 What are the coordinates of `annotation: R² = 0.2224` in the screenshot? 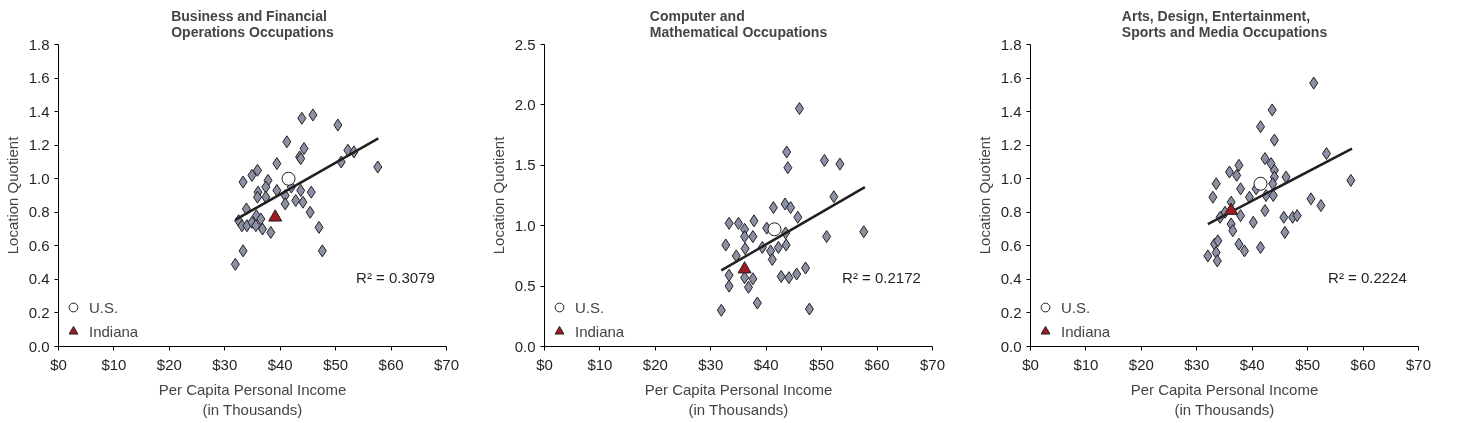 It's located at (1367, 278).